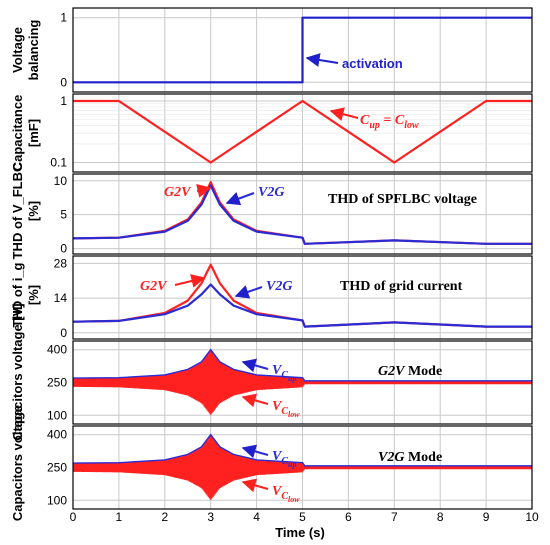 The image size is (550, 545). What do you see at coordinates (210, 517) in the screenshot?
I see `x-tick-label: 3` at bounding box center [210, 517].